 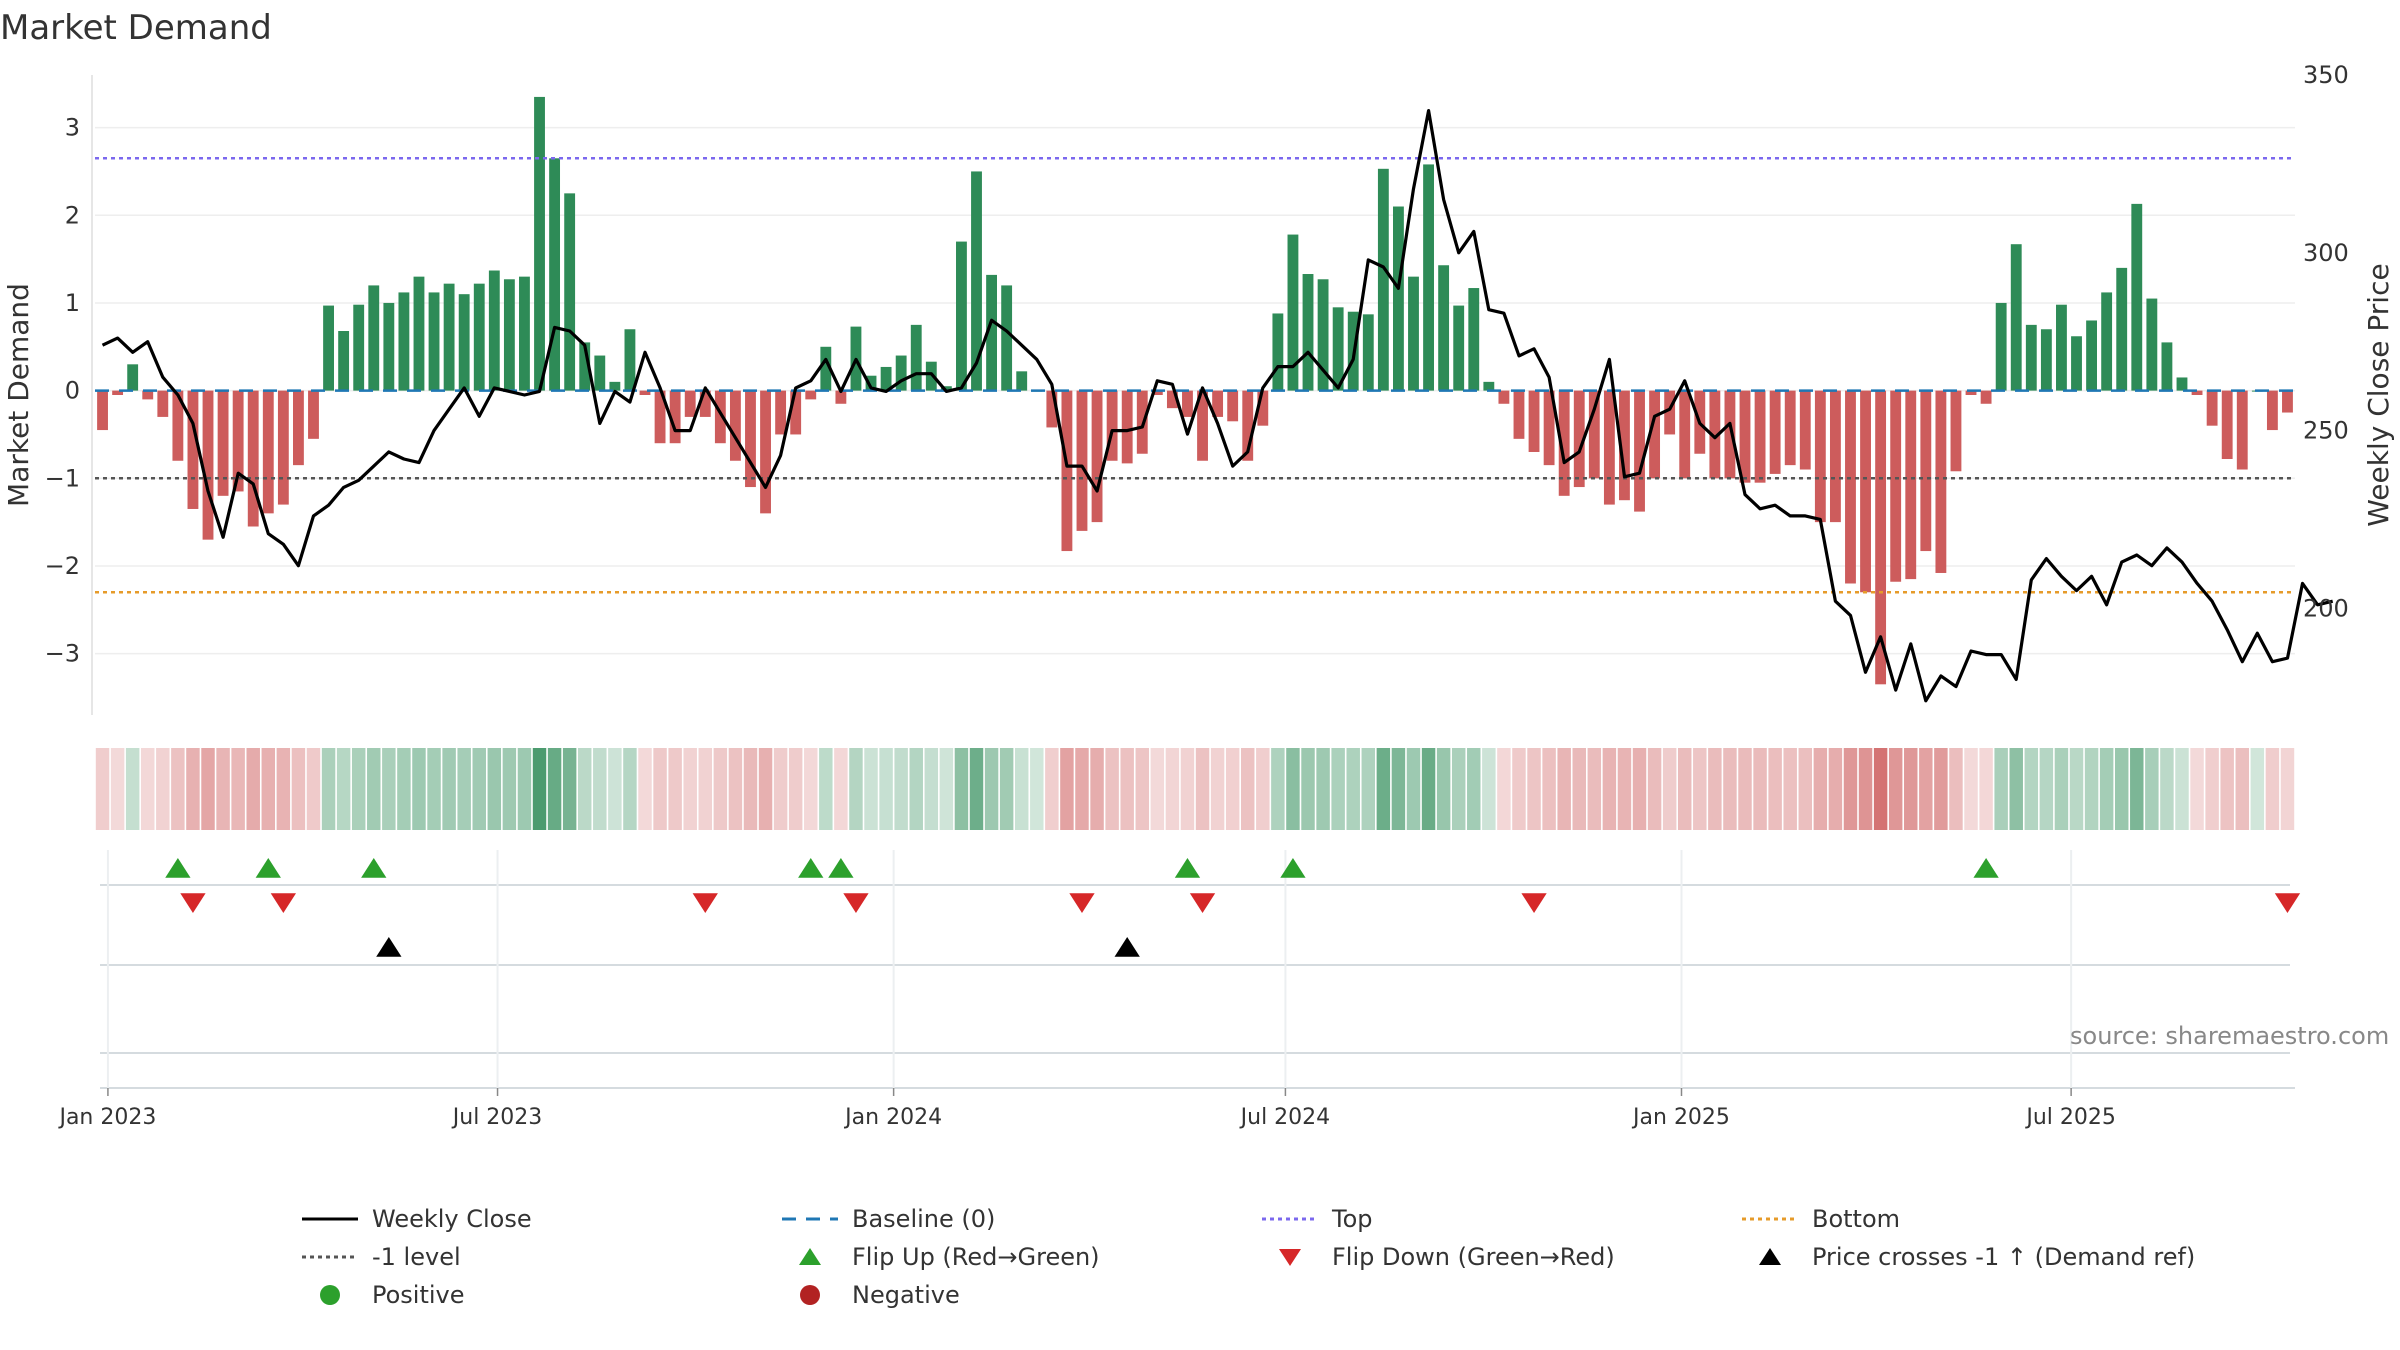 I want to click on legend-item: Price crosses -1 ↑ (Demand ref), so click(x=1967, y=1257).